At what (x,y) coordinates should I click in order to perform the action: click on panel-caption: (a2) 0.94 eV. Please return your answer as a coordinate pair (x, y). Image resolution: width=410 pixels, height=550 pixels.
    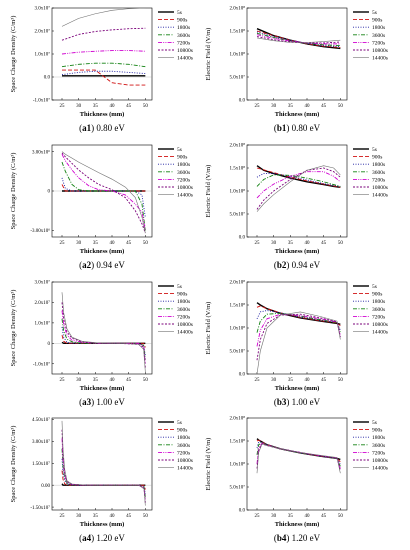
    Looking at the image, I should click on (102, 265).